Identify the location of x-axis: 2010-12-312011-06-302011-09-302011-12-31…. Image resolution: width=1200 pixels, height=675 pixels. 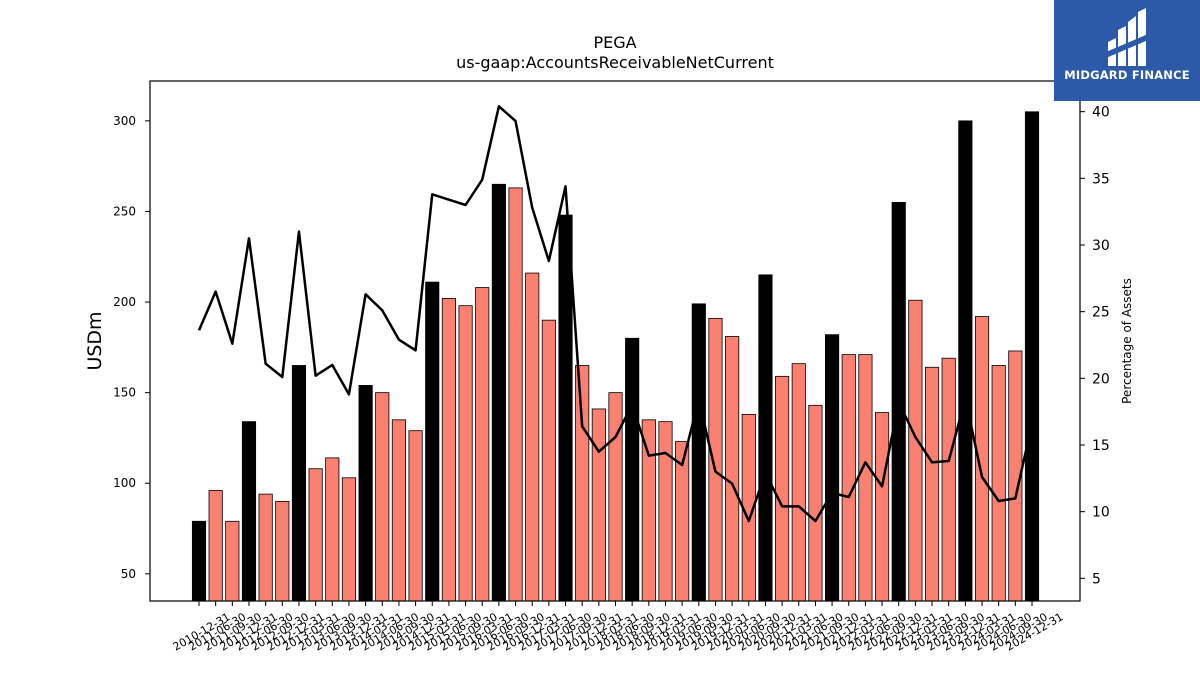
(618, 627).